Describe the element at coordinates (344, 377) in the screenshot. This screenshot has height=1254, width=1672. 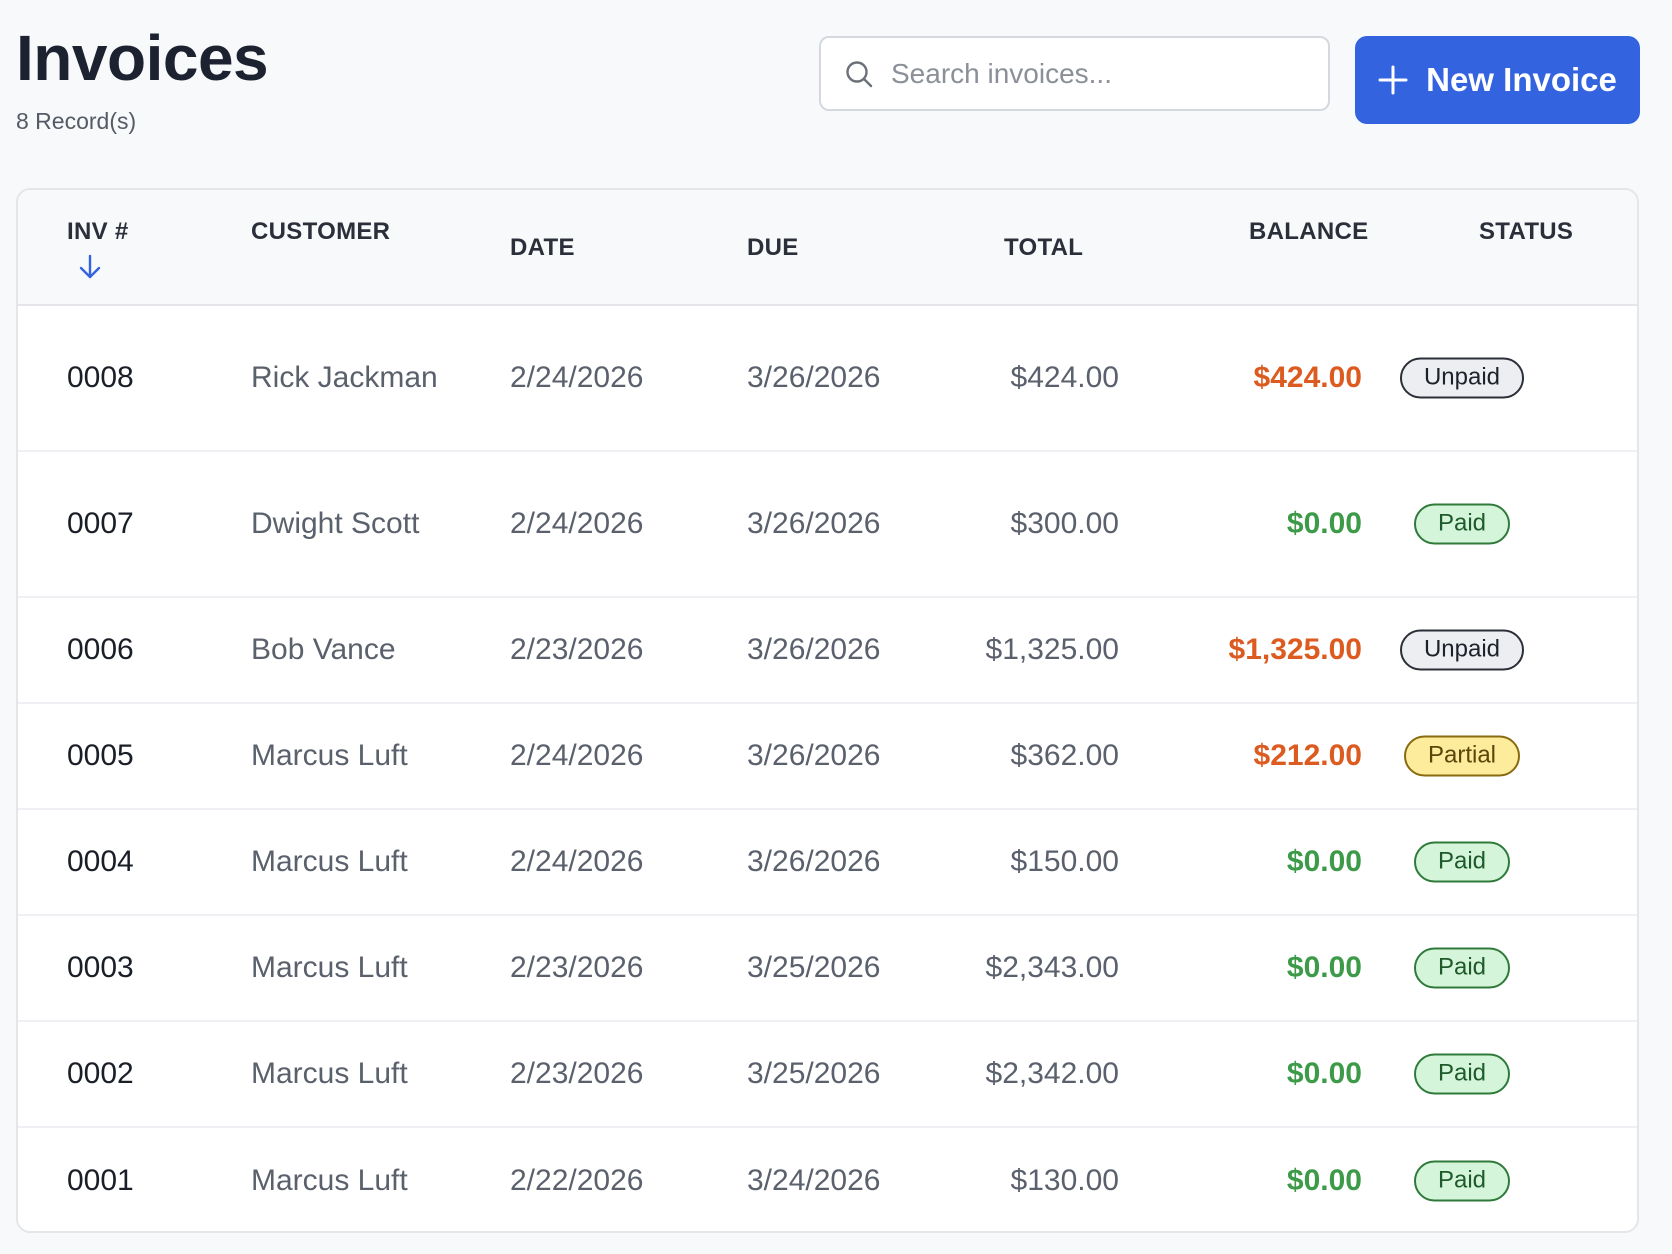
I see `customer-name: Rick Jackman` at that location.